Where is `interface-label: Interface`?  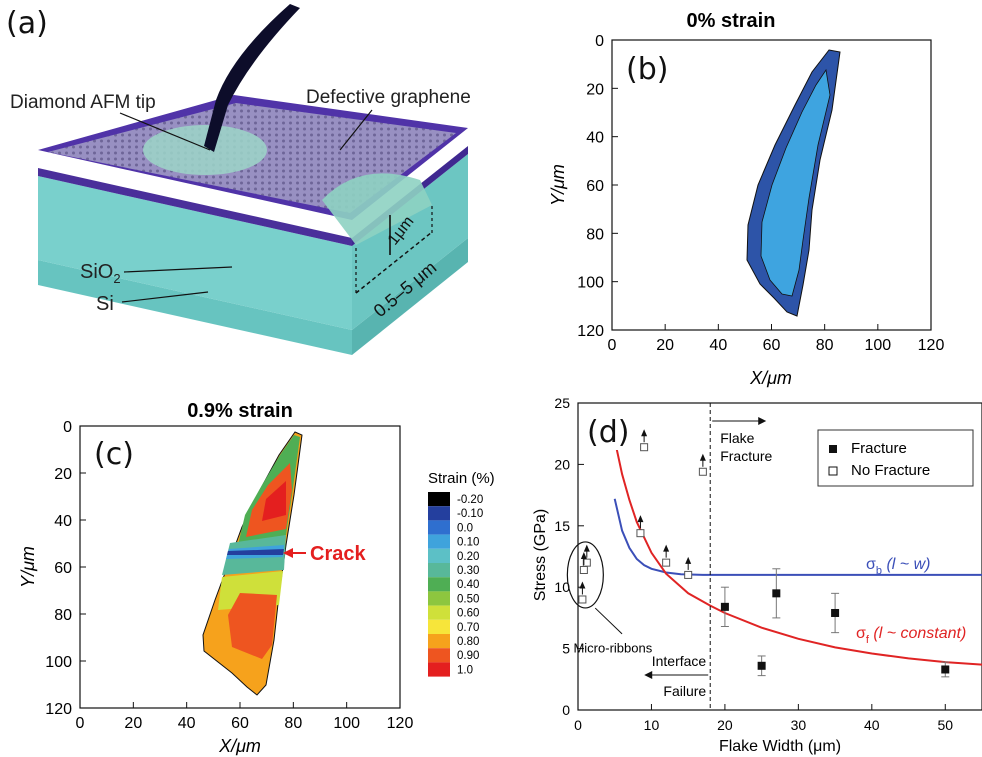
interface-label: Interface is located at coordinates (679, 661).